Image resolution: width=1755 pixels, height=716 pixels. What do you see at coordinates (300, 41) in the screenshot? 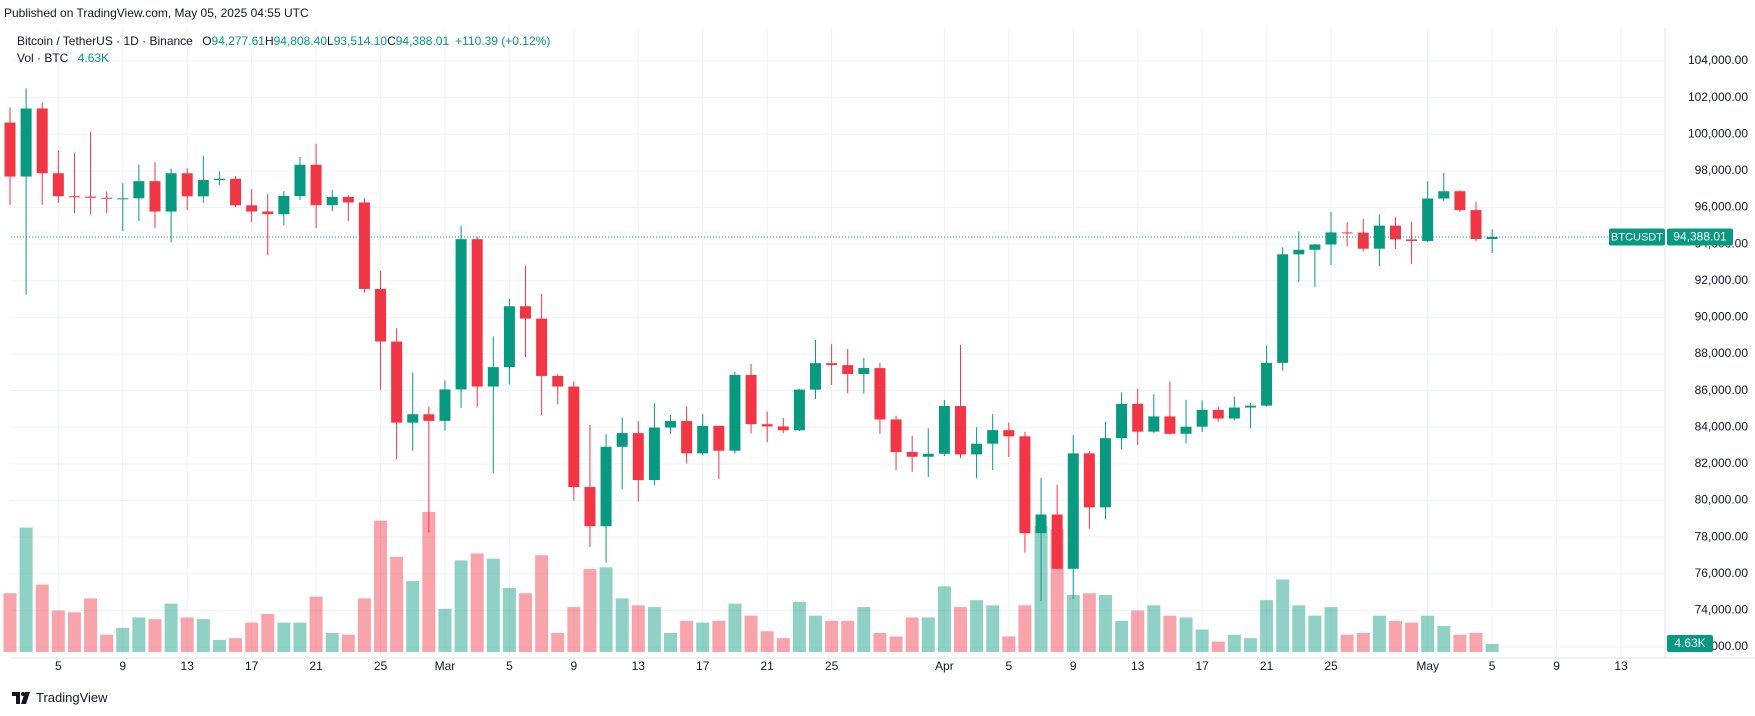
I see `legend-value: 94,808.40` at bounding box center [300, 41].